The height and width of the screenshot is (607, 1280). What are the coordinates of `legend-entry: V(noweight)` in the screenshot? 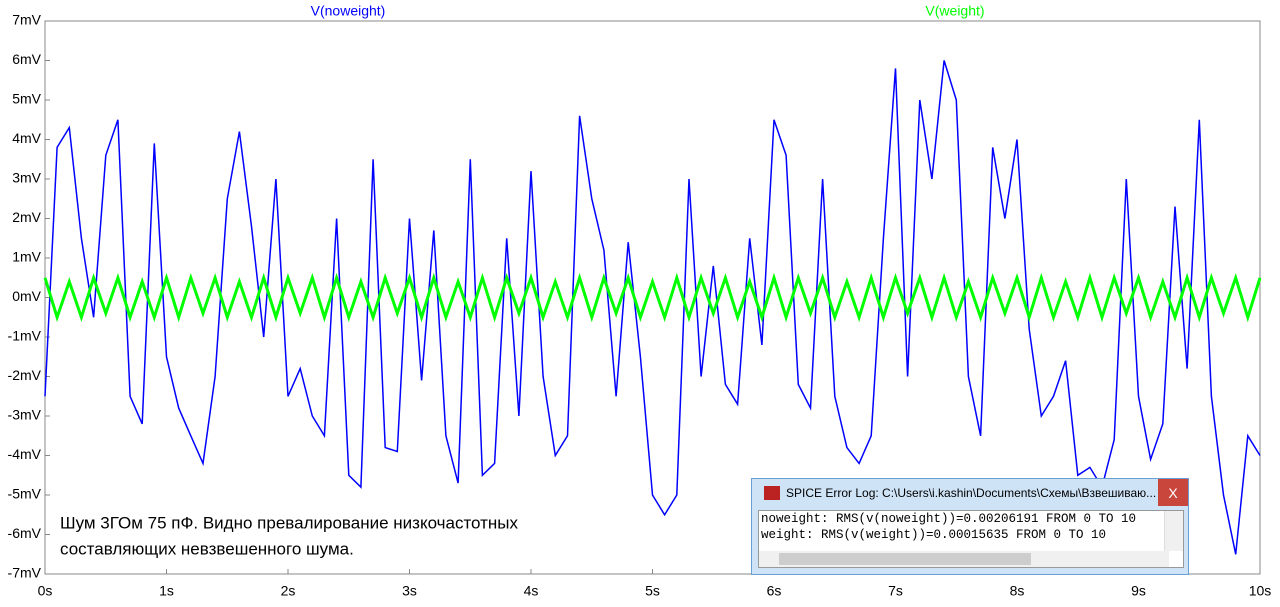 It's located at (348, 11).